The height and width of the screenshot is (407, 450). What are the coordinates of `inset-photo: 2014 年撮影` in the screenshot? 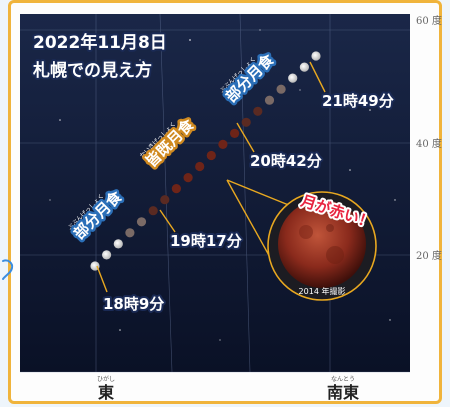 It's located at (322, 246).